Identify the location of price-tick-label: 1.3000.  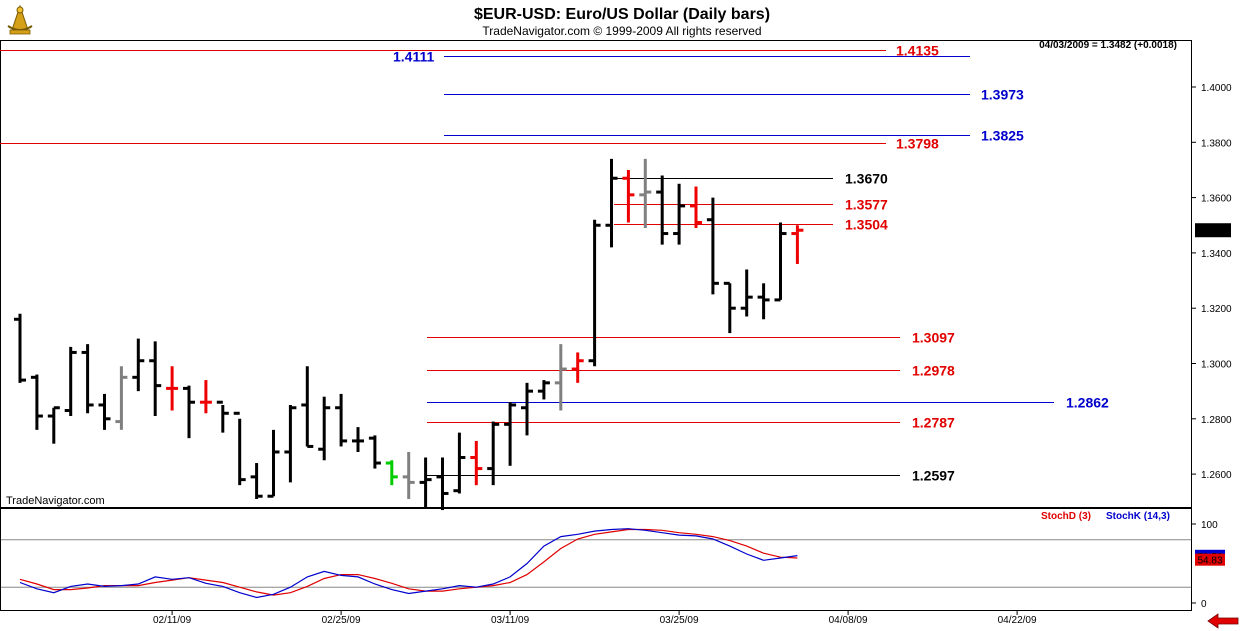
(1216, 365).